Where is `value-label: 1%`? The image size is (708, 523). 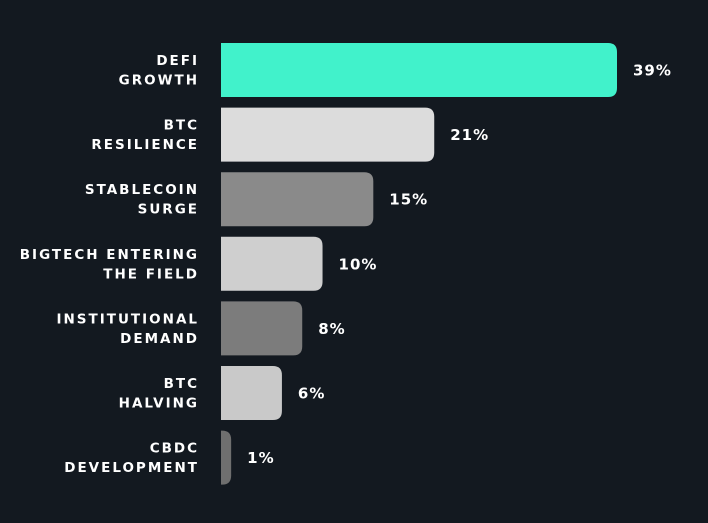
value-label: 1% is located at coordinates (260, 458).